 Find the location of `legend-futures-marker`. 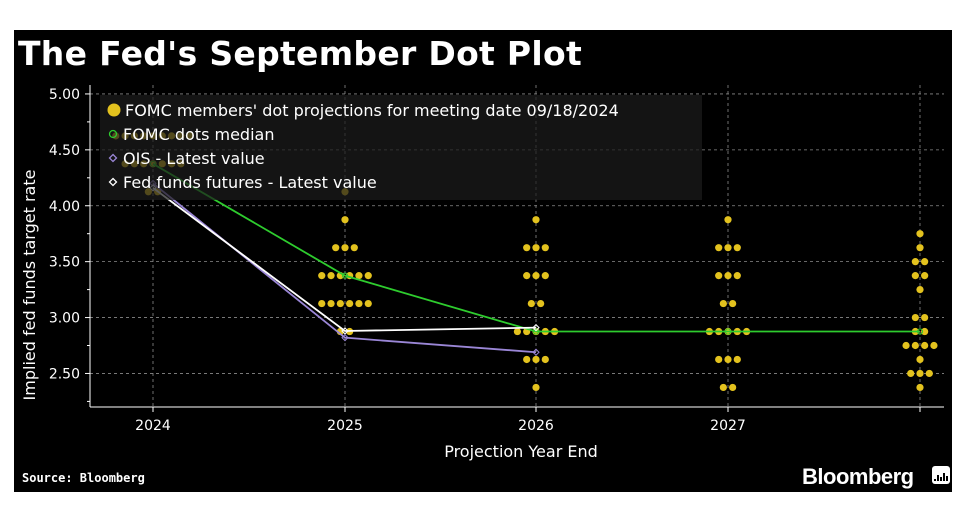

legend-futures-marker is located at coordinates (113, 182).